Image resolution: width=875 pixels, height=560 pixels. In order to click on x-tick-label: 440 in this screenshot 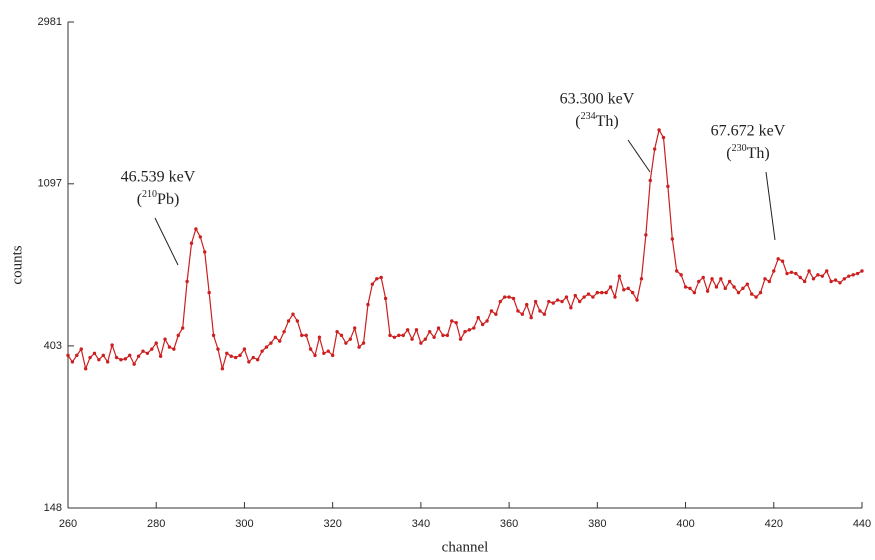, I will do `click(862, 524)`.